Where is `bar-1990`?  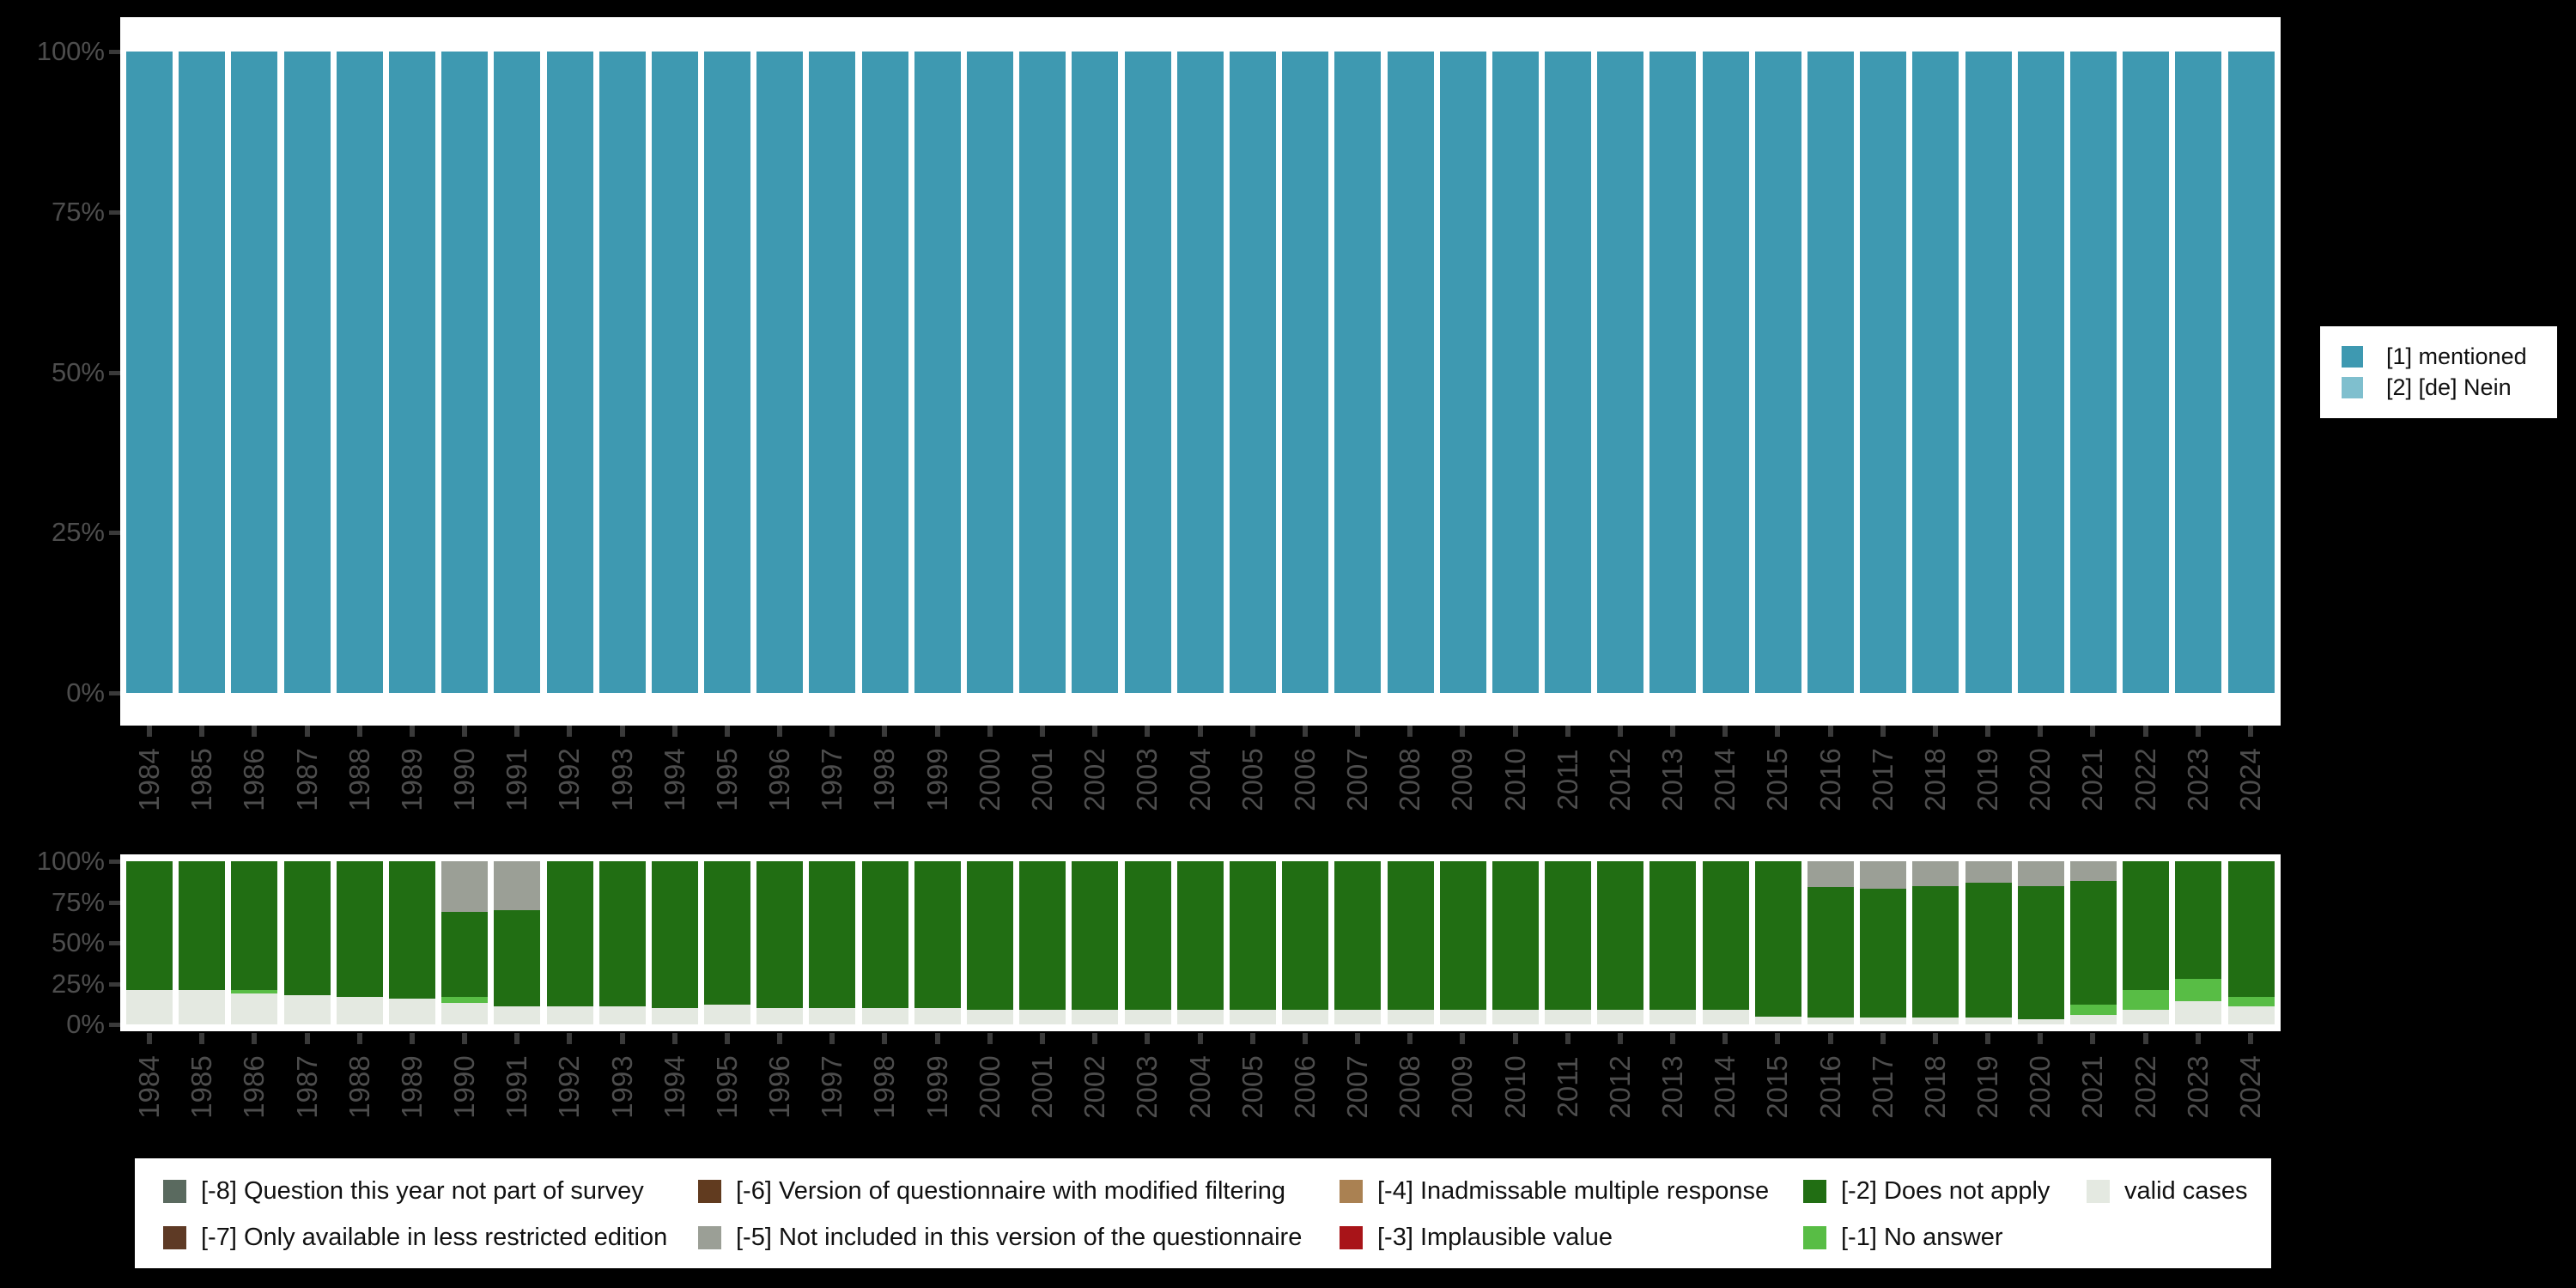 bar-1990 is located at coordinates (465, 372).